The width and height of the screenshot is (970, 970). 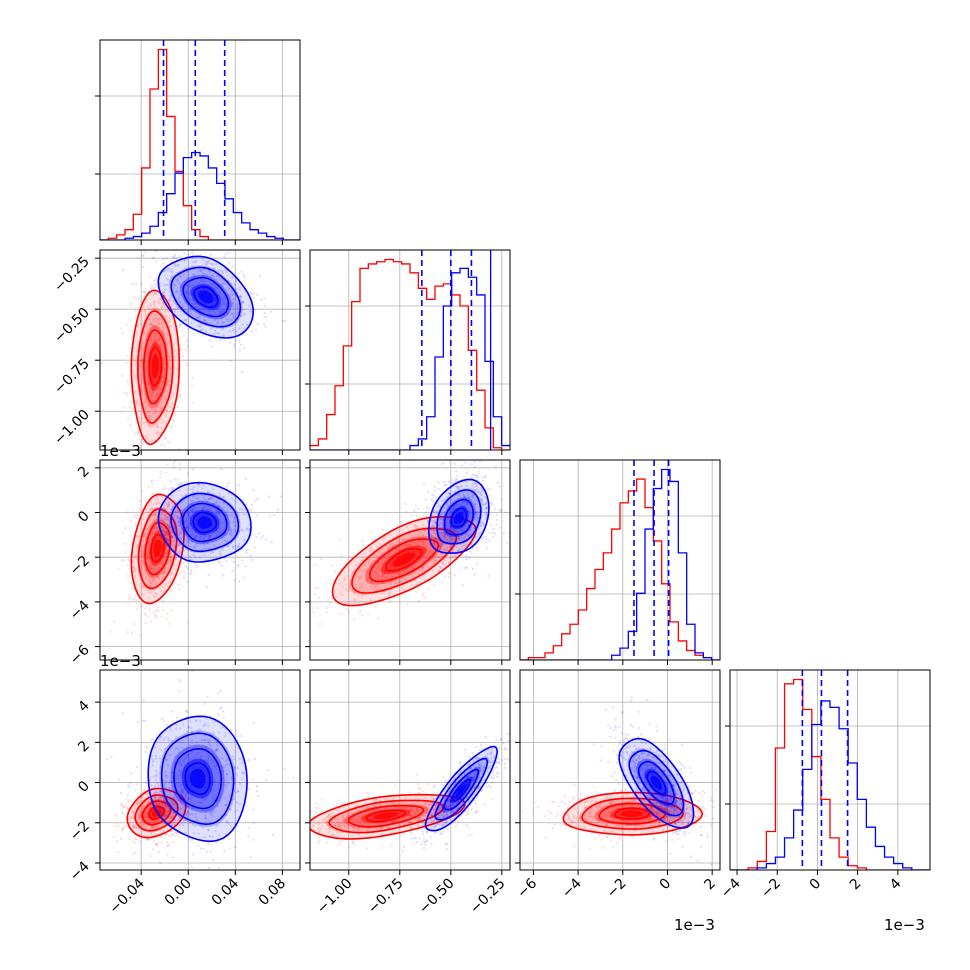 I want to click on panel-p1-p2, so click(x=410, y=543).